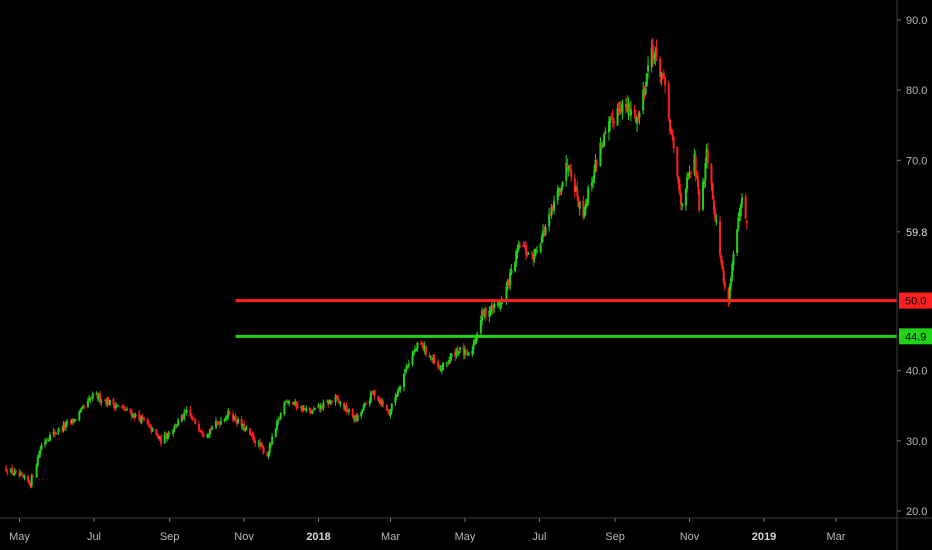  I want to click on level-label-box, so click(915, 336).